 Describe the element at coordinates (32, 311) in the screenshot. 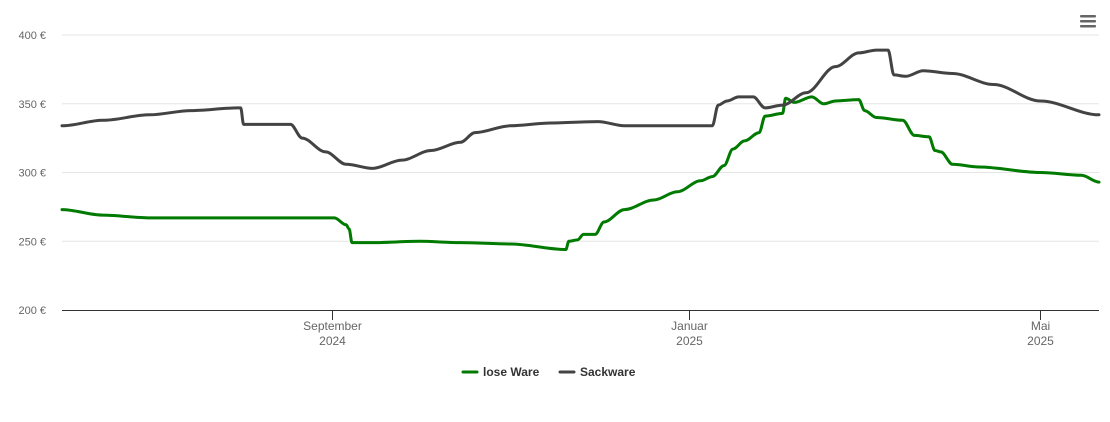

I see `y-tick-label: 200 €` at that location.